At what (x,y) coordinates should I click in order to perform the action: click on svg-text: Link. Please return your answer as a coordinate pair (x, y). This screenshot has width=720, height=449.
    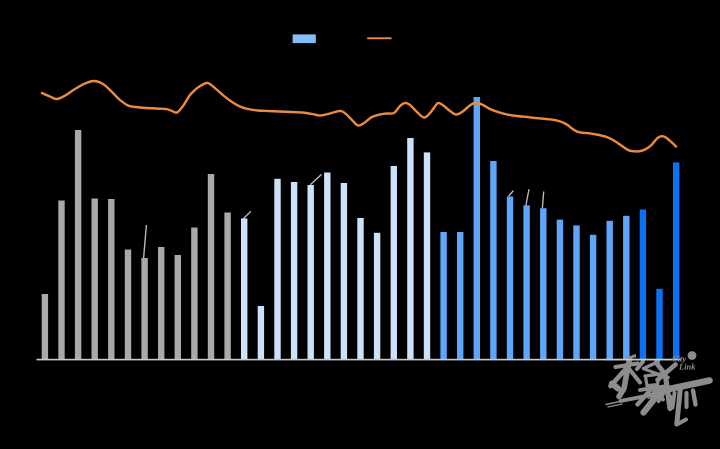
    Looking at the image, I should click on (687, 367).